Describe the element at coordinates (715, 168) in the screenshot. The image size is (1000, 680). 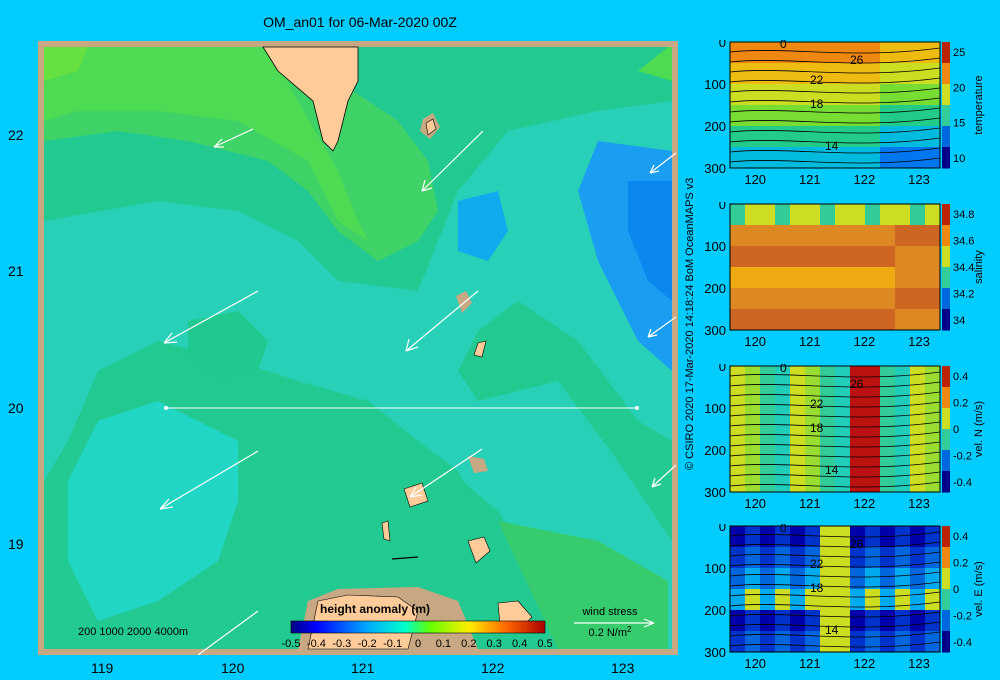
I see `depth-tick: 300` at that location.